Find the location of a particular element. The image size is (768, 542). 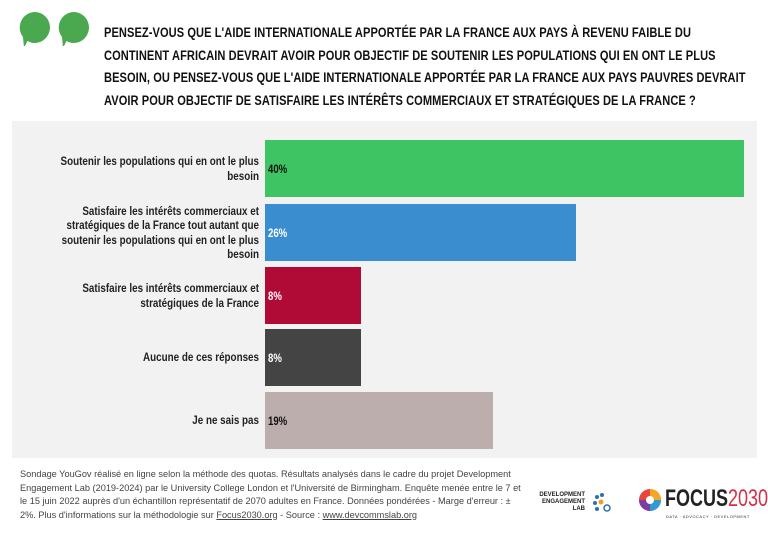

footer-sep: - Source : is located at coordinates (300, 514).